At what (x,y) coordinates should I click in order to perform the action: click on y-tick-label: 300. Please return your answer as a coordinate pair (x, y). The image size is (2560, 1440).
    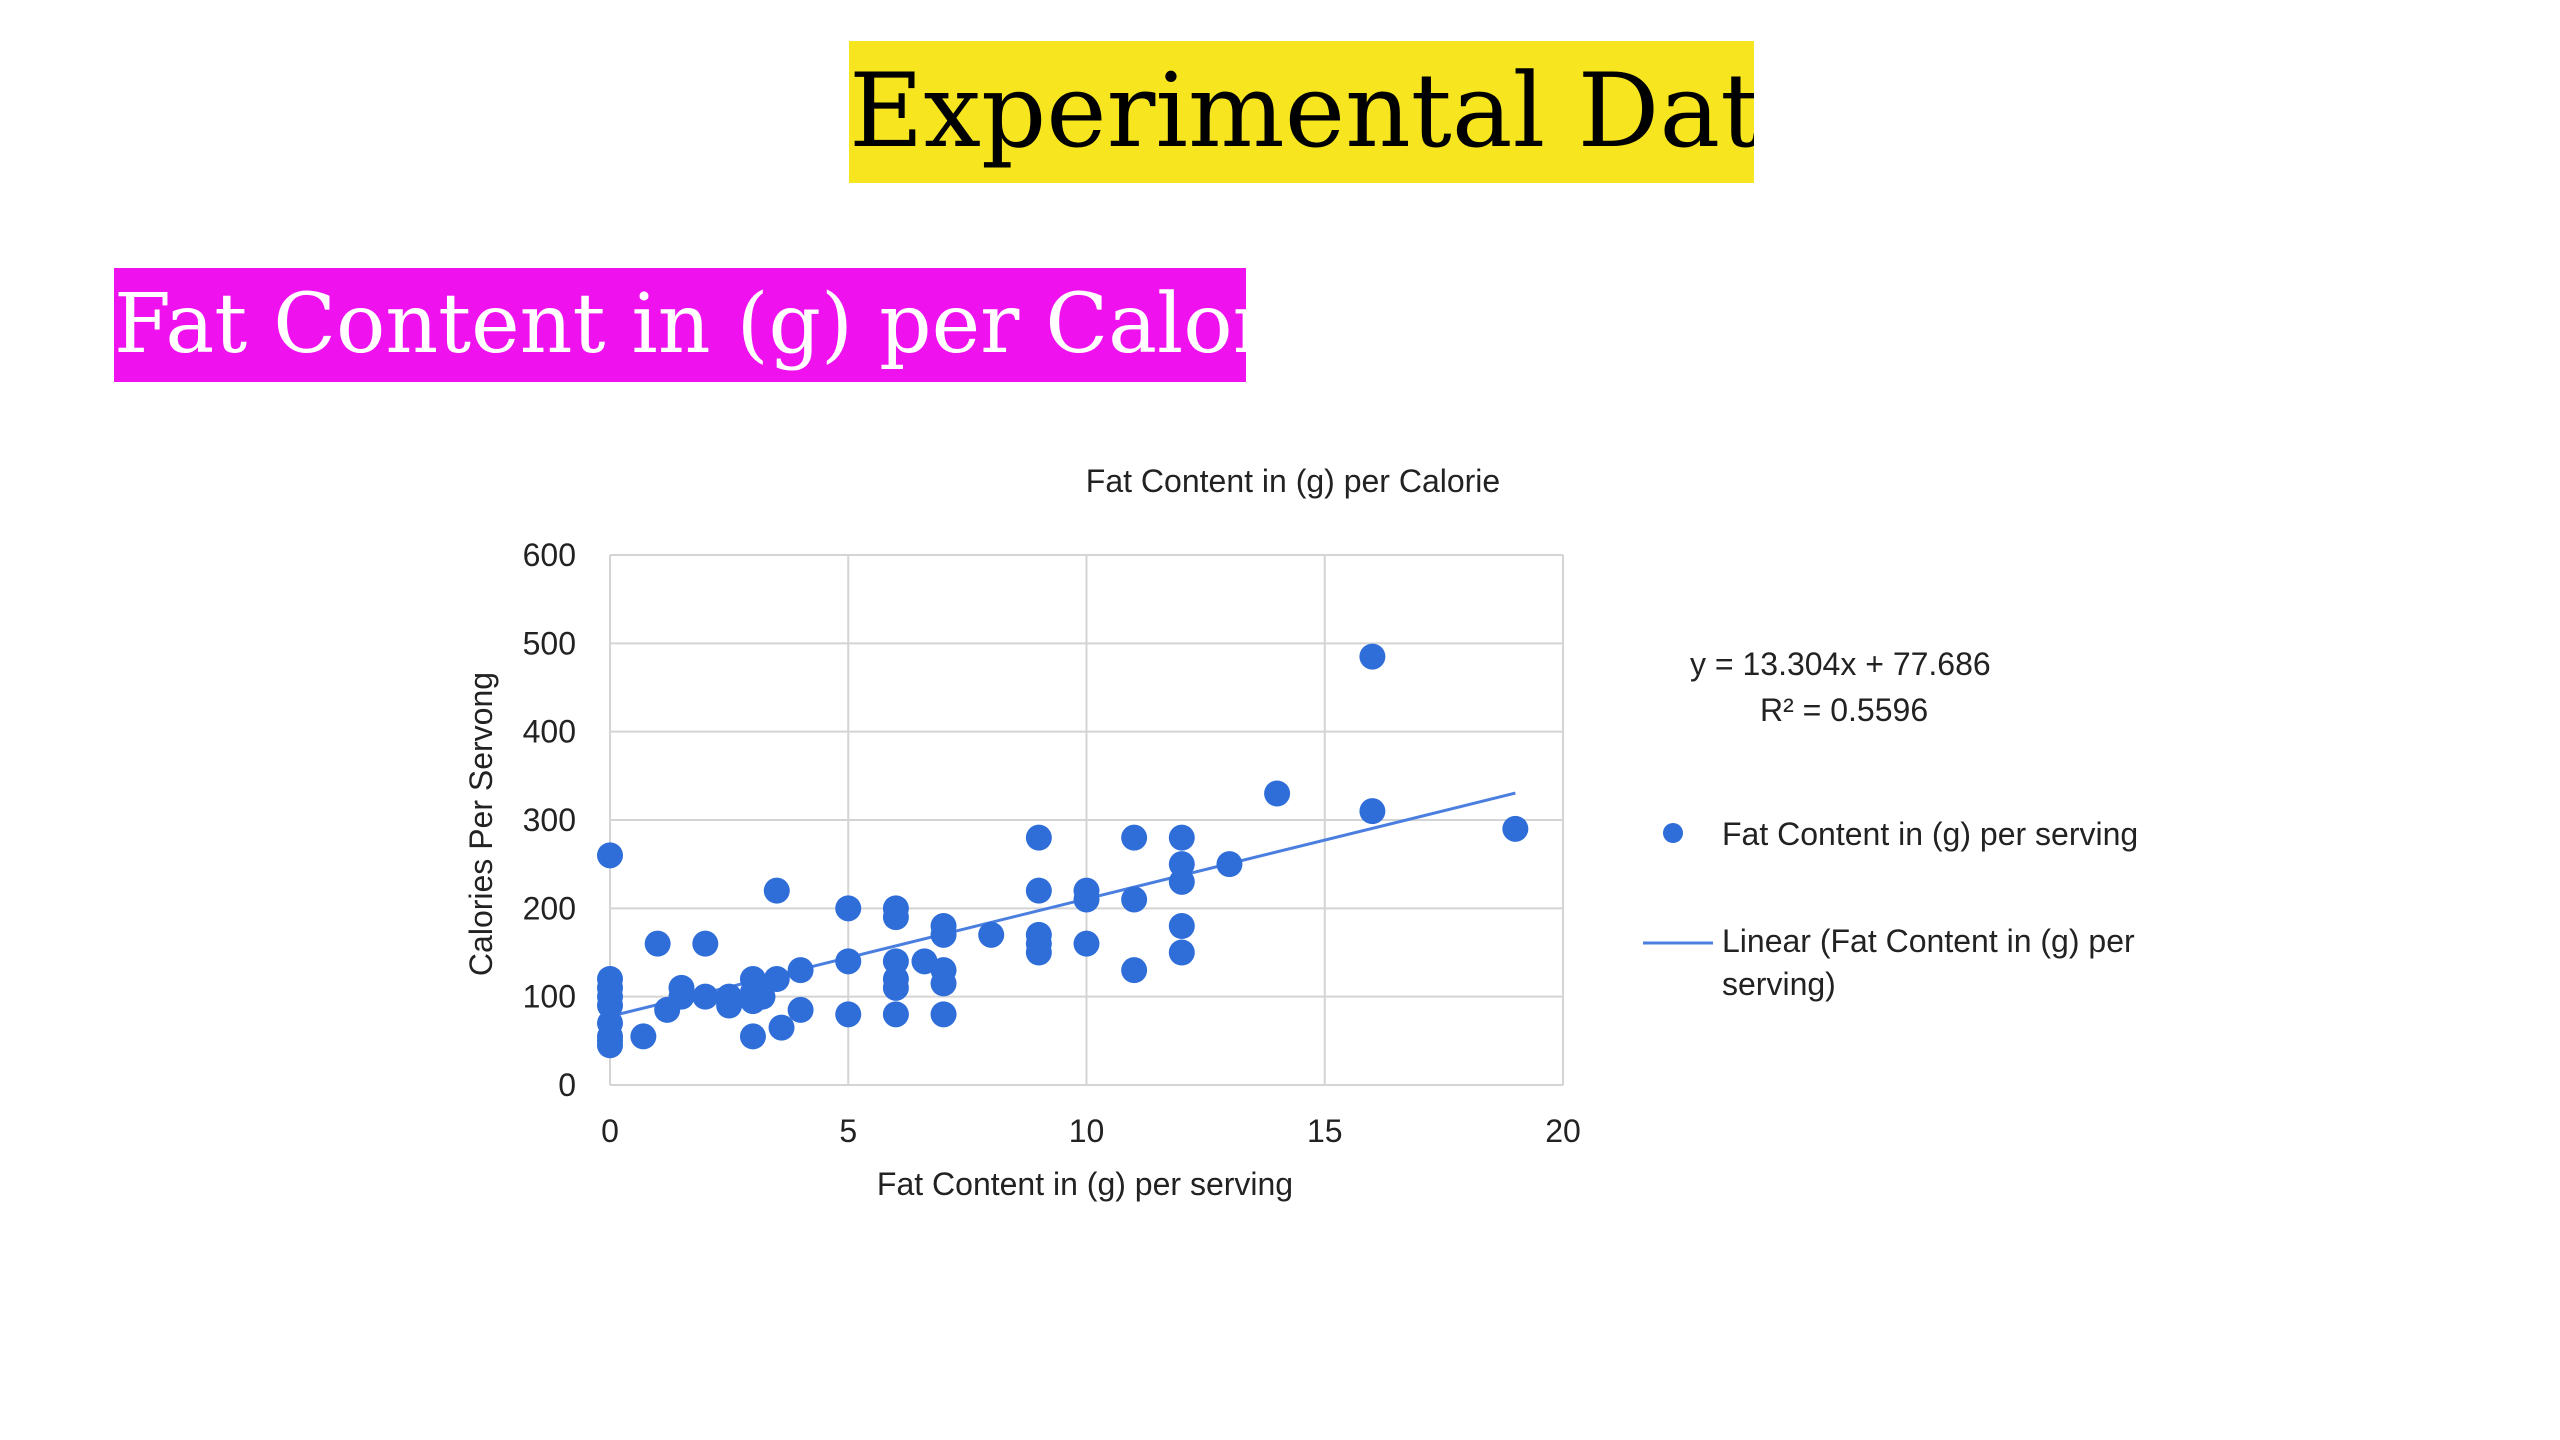
    Looking at the image, I should click on (549, 820).